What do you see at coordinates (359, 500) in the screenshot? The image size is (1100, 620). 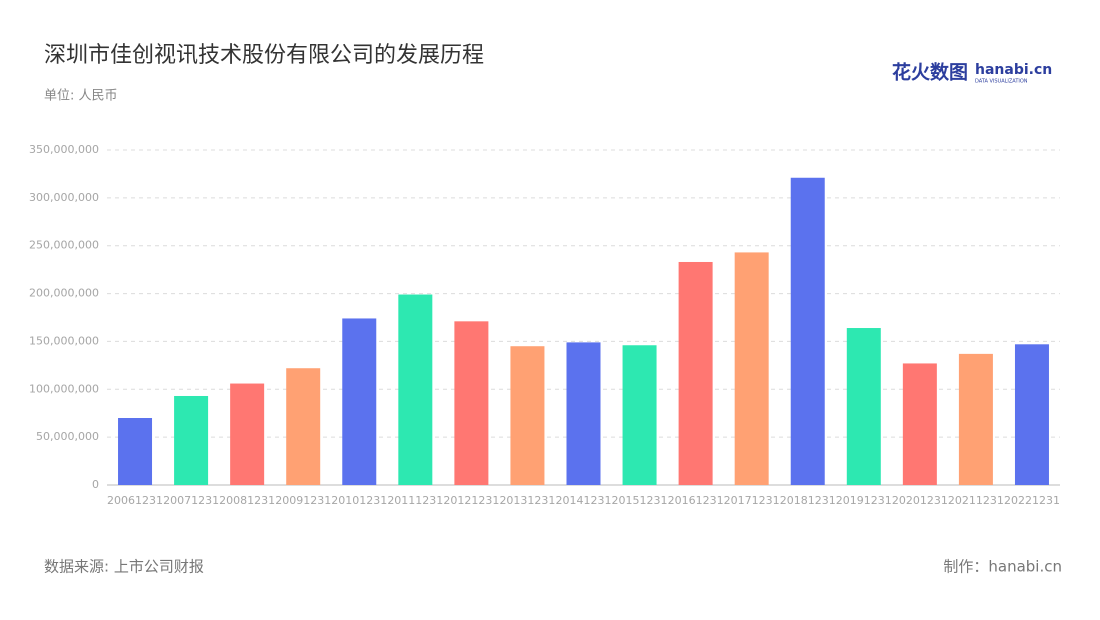 I see `x-tick-label: 20101231` at bounding box center [359, 500].